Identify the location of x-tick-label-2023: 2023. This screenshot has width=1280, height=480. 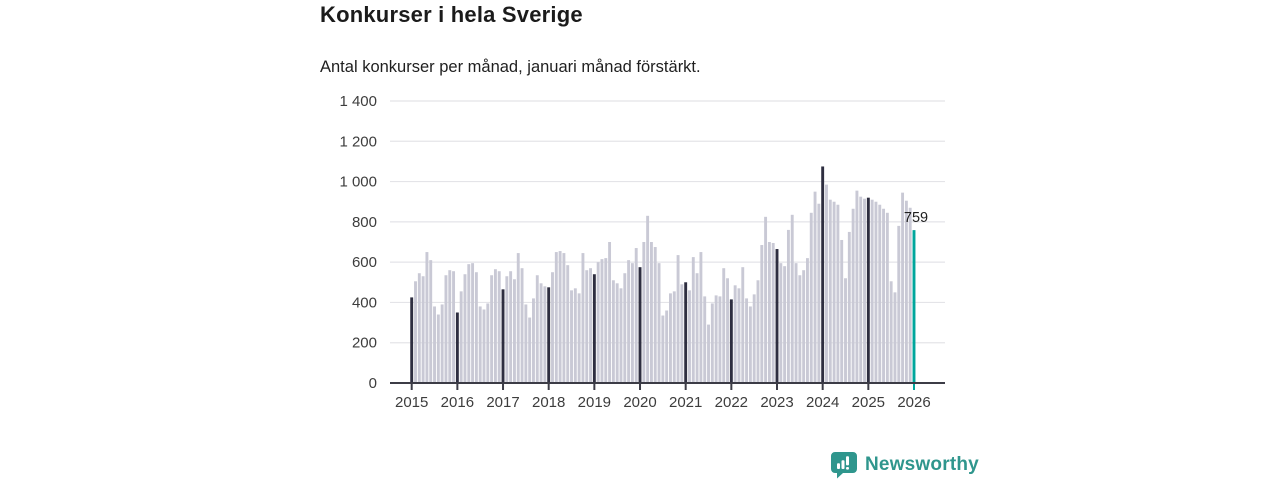
(776, 402).